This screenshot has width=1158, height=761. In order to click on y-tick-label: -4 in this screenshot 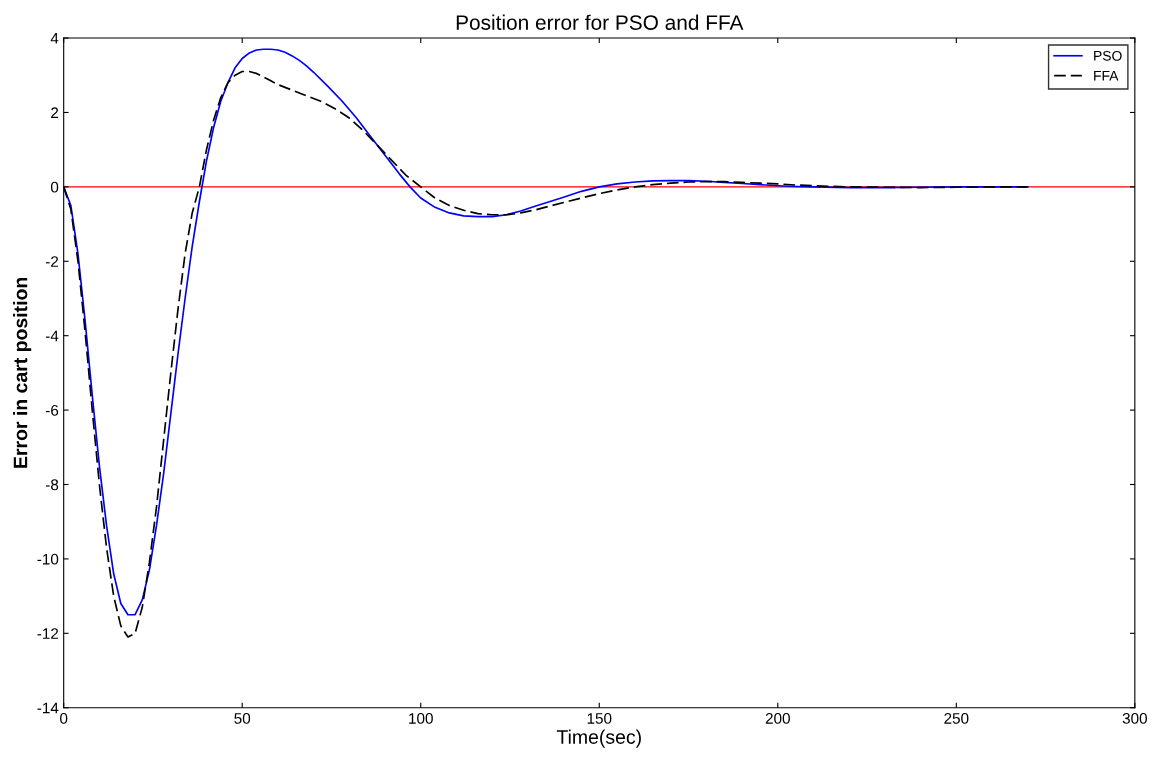, I will do `click(52, 336)`.